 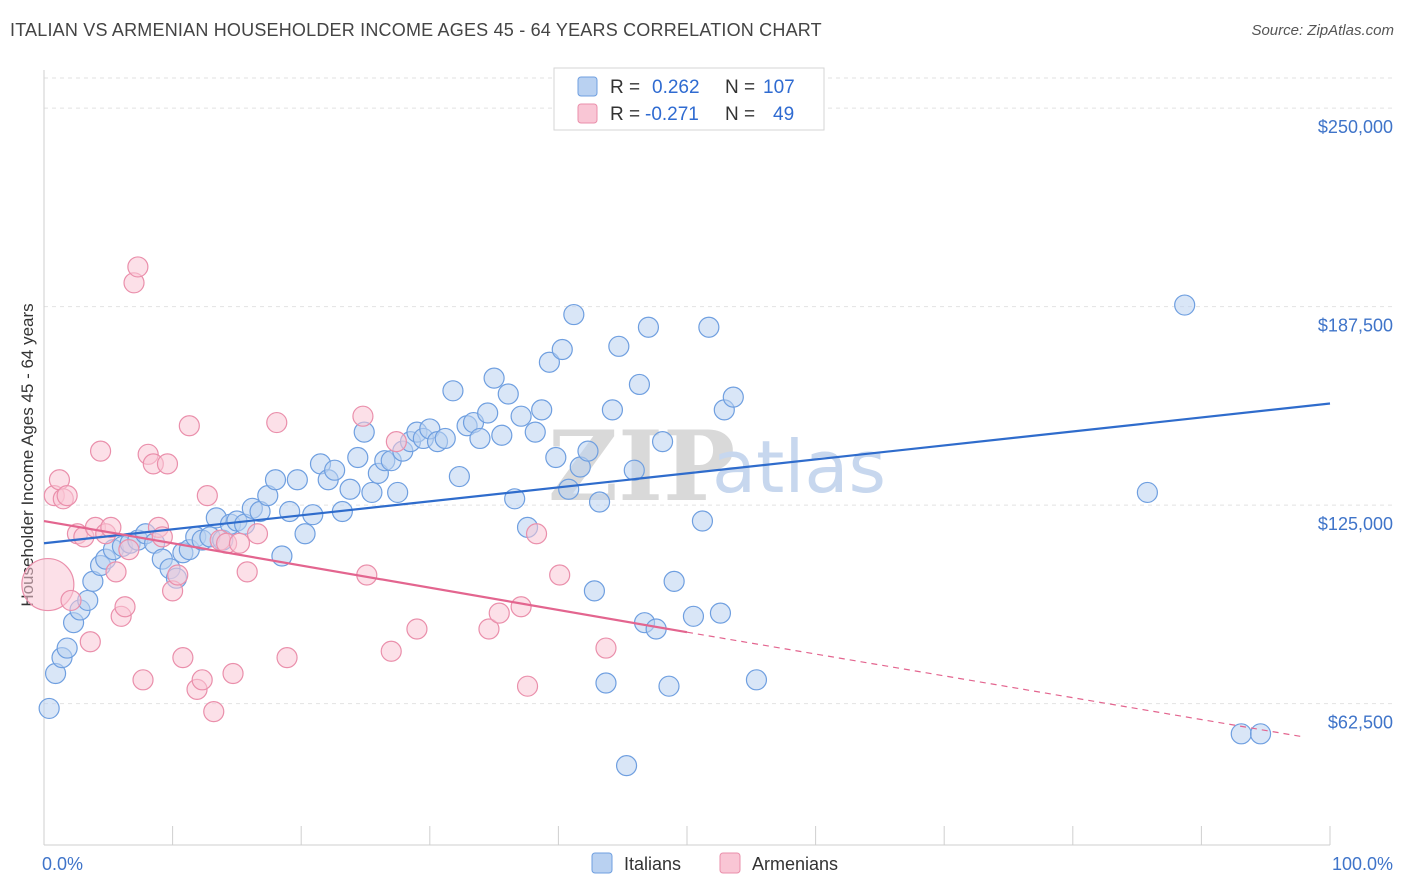 I want to click on x-tick-label-min: 0.0%, so click(x=62, y=864).